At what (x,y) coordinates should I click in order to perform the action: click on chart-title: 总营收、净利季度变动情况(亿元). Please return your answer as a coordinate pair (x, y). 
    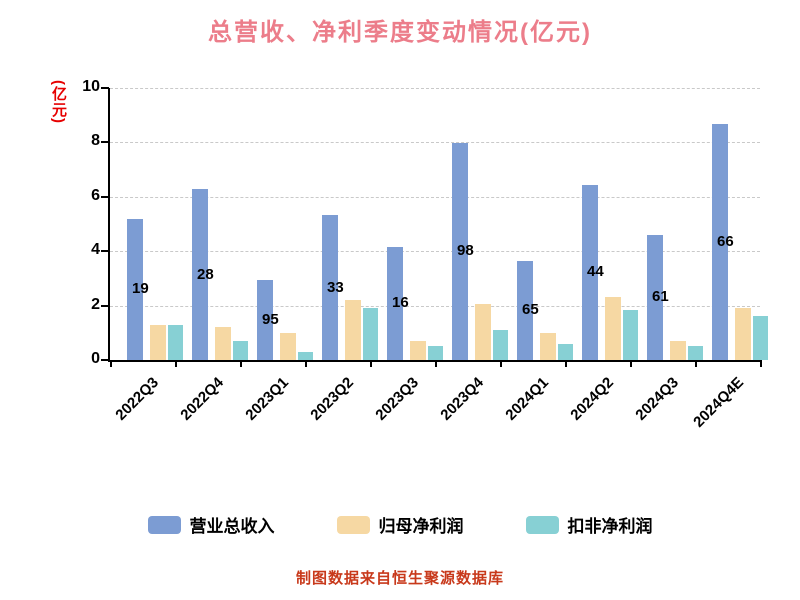
    Looking at the image, I should click on (400, 32).